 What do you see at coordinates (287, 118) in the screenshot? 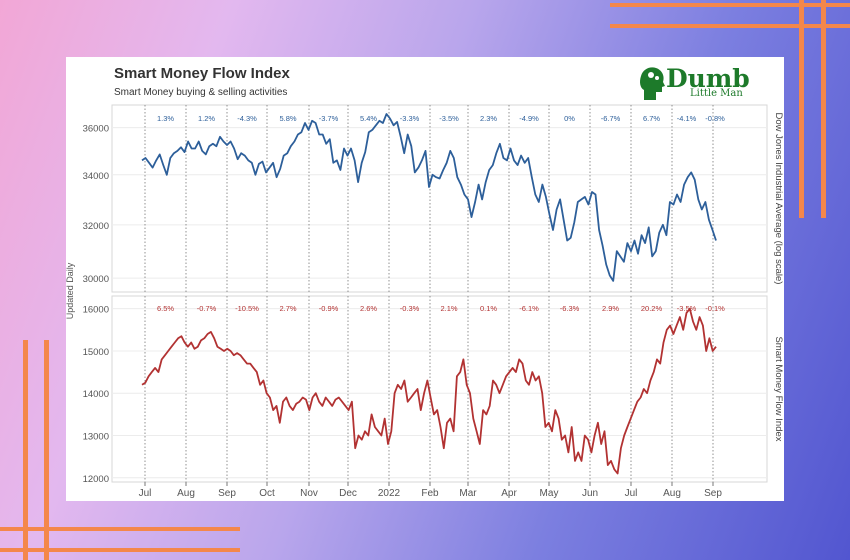
I see `month-change-label: 5.8%` at bounding box center [287, 118].